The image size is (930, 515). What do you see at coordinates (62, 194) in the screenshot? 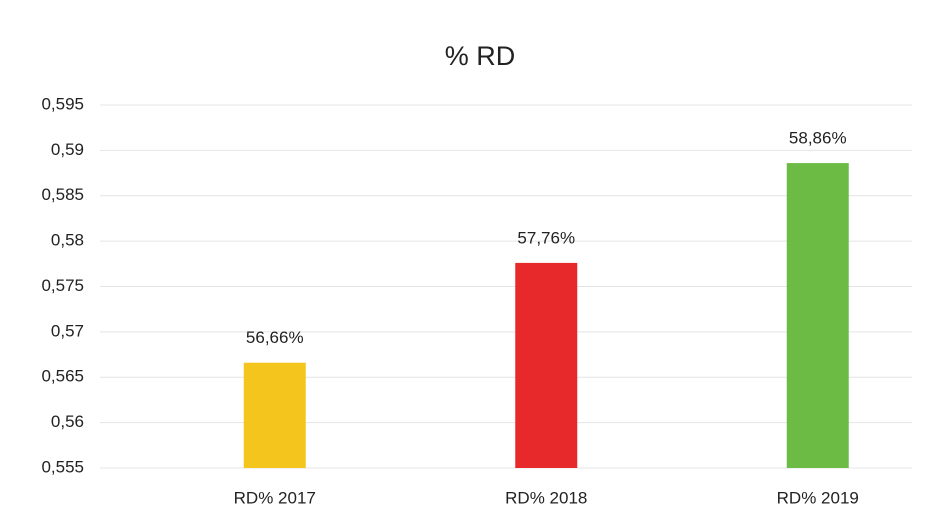
I see `y-tick-label: 0,585` at bounding box center [62, 194].